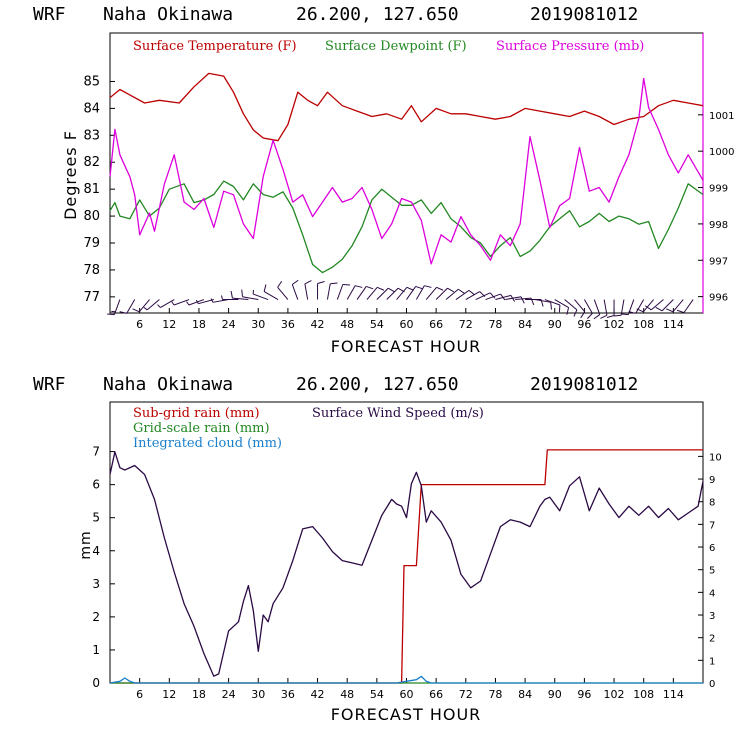  What do you see at coordinates (168, 384) in the screenshot?
I see `bottom-header-location: Naha Okinawa` at bounding box center [168, 384].